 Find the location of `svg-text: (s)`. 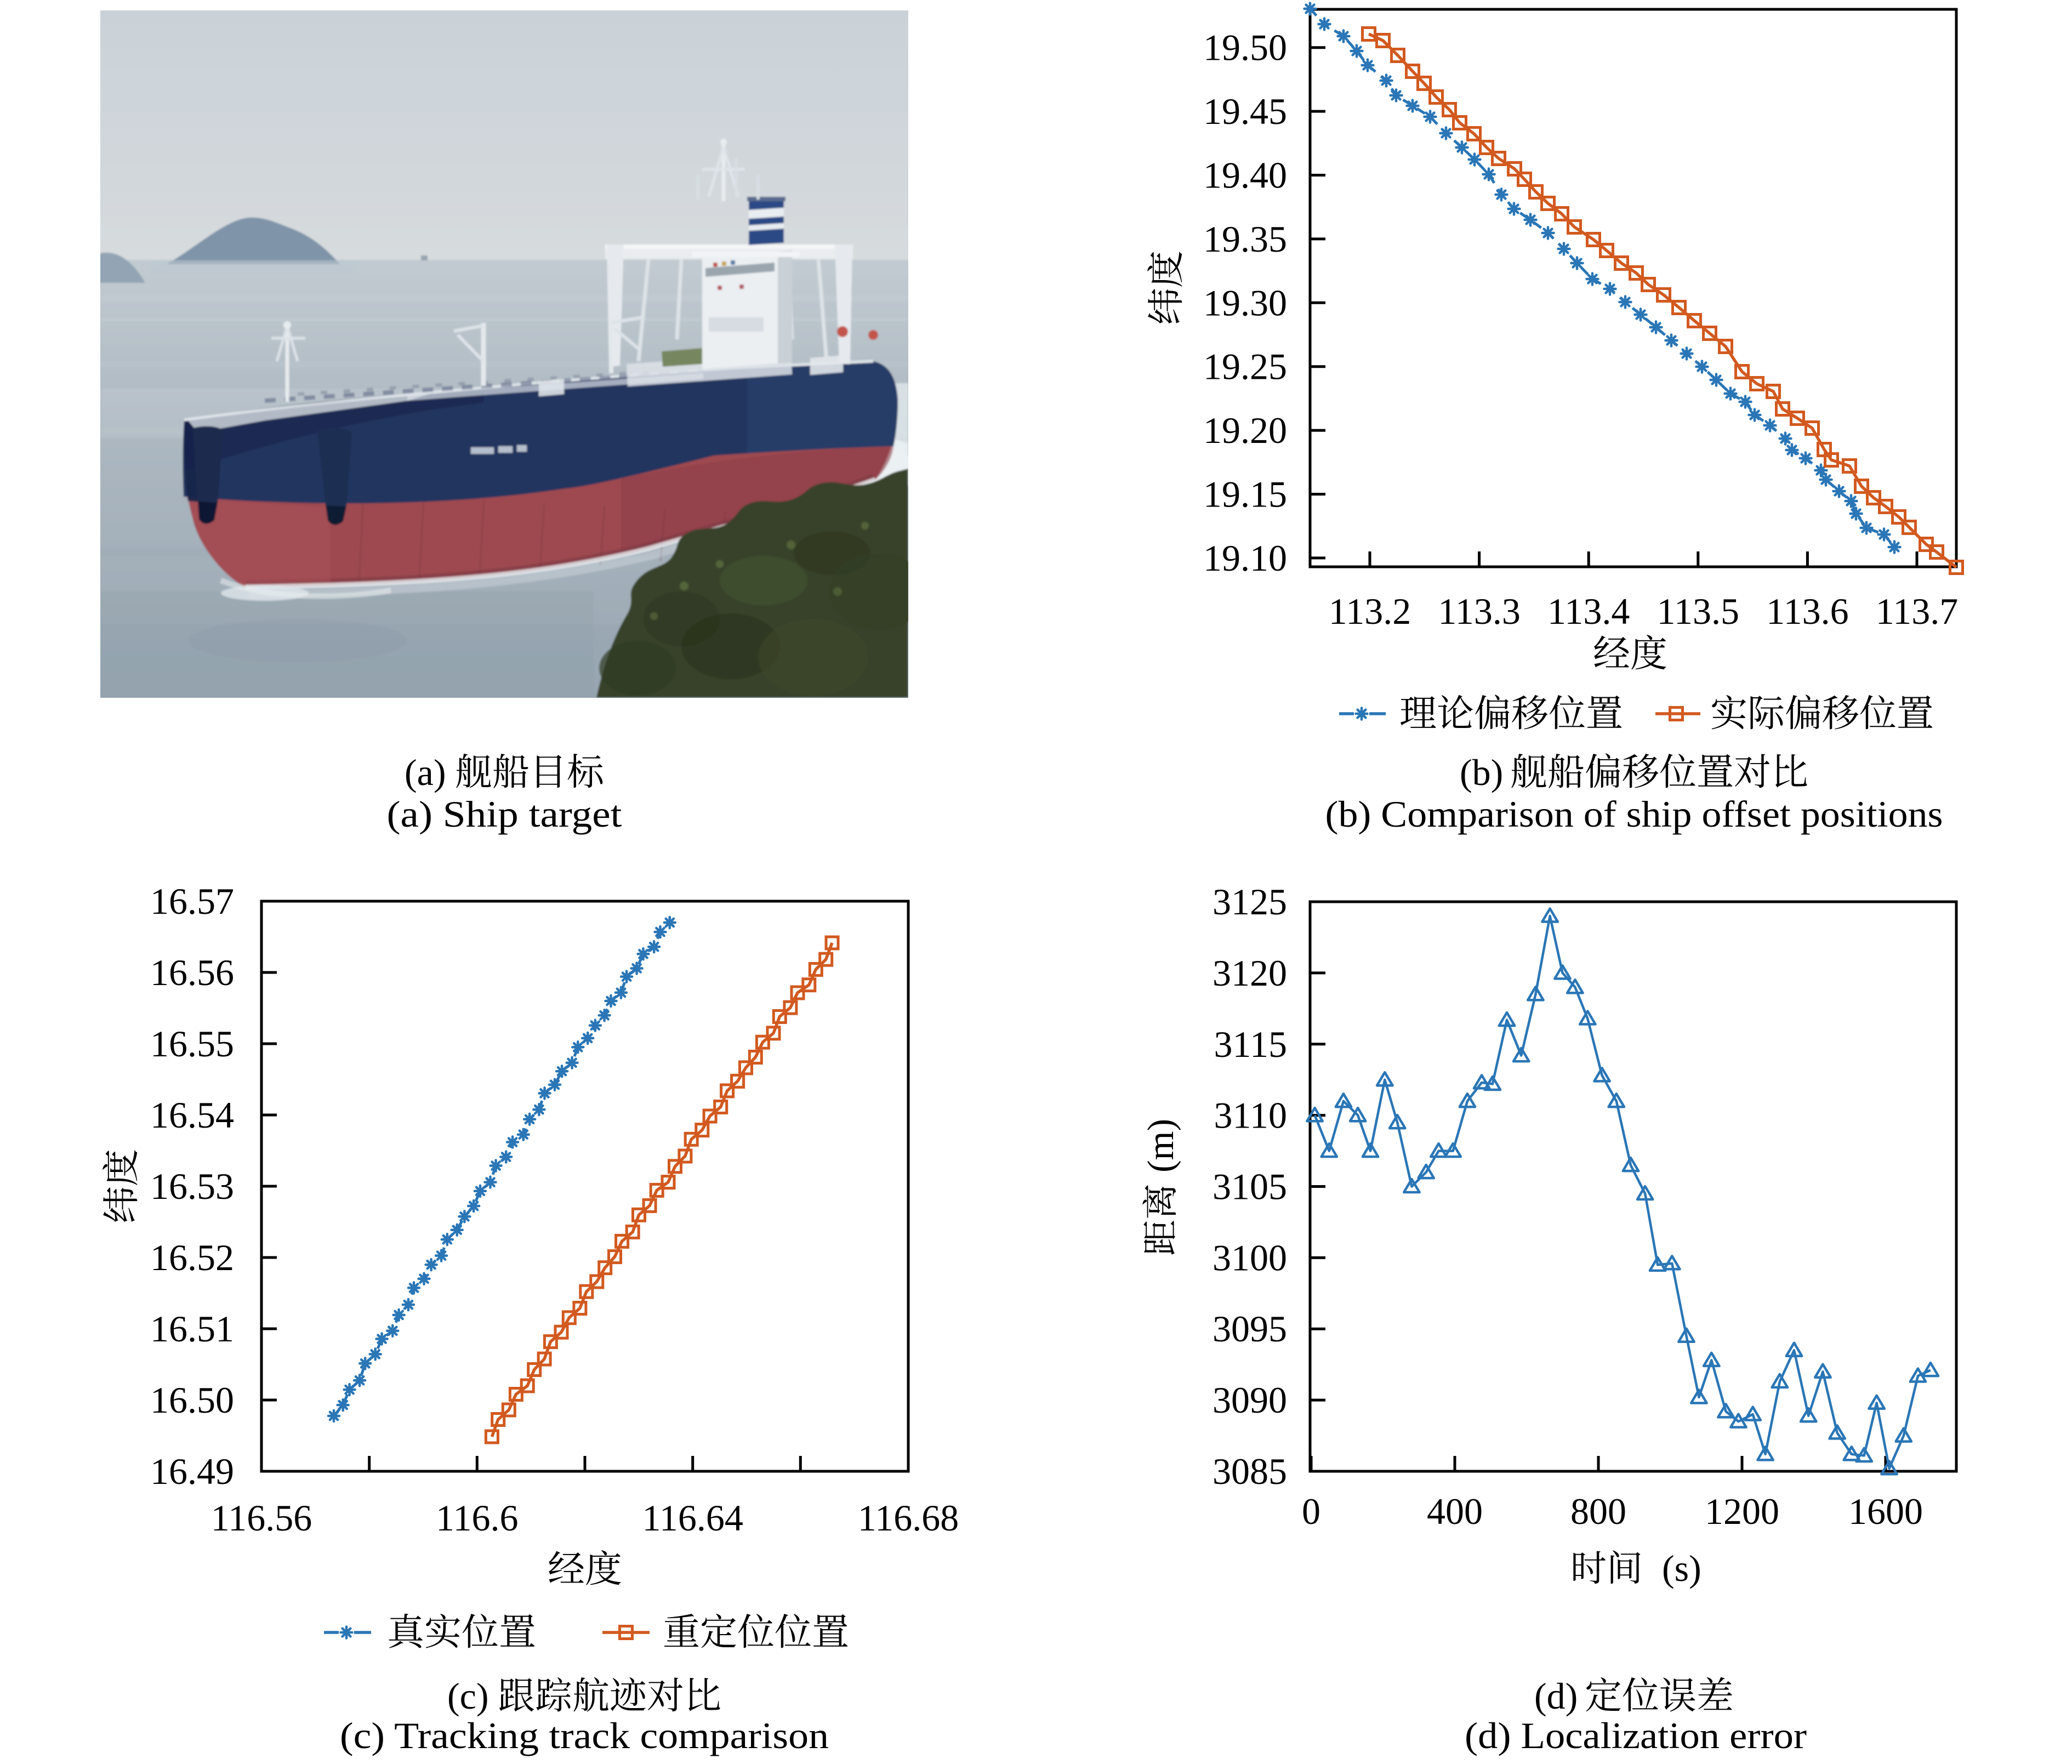

svg-text: (s) is located at coordinates (1681, 1568).